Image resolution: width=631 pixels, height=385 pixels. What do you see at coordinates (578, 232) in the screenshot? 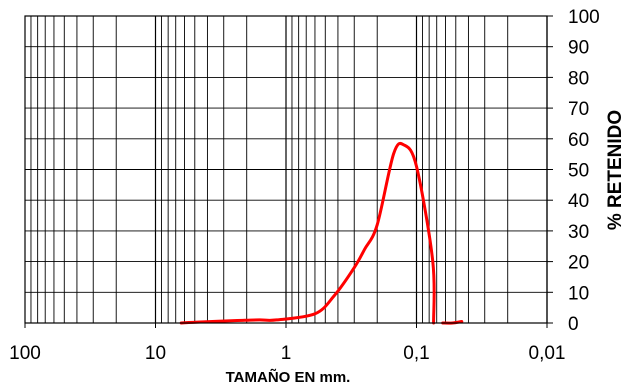
I see `y-tick-label: 30` at bounding box center [578, 232].